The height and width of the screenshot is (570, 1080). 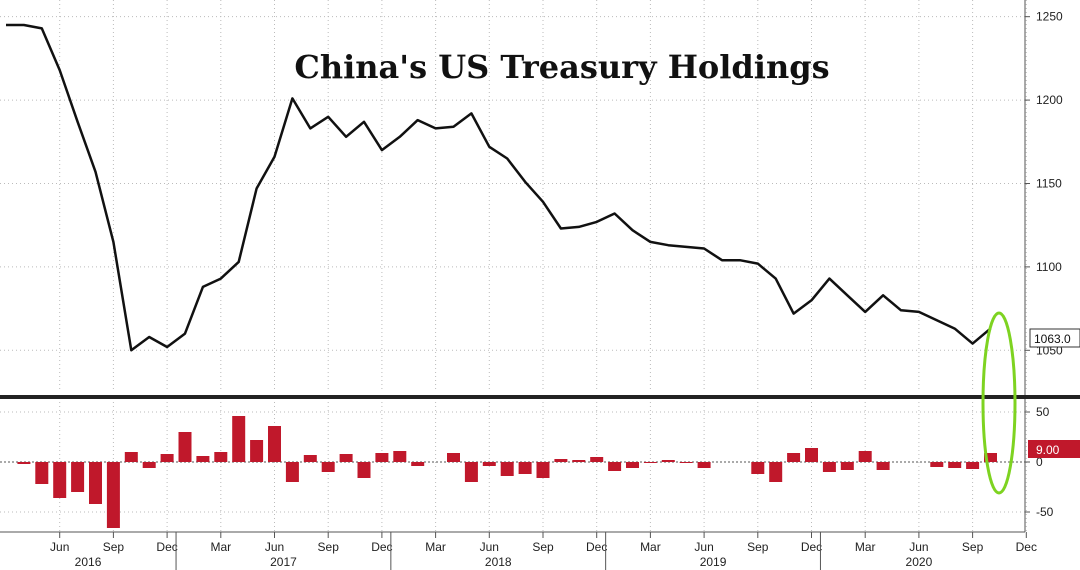 I want to click on x-year-label: 2020, so click(x=919, y=562).